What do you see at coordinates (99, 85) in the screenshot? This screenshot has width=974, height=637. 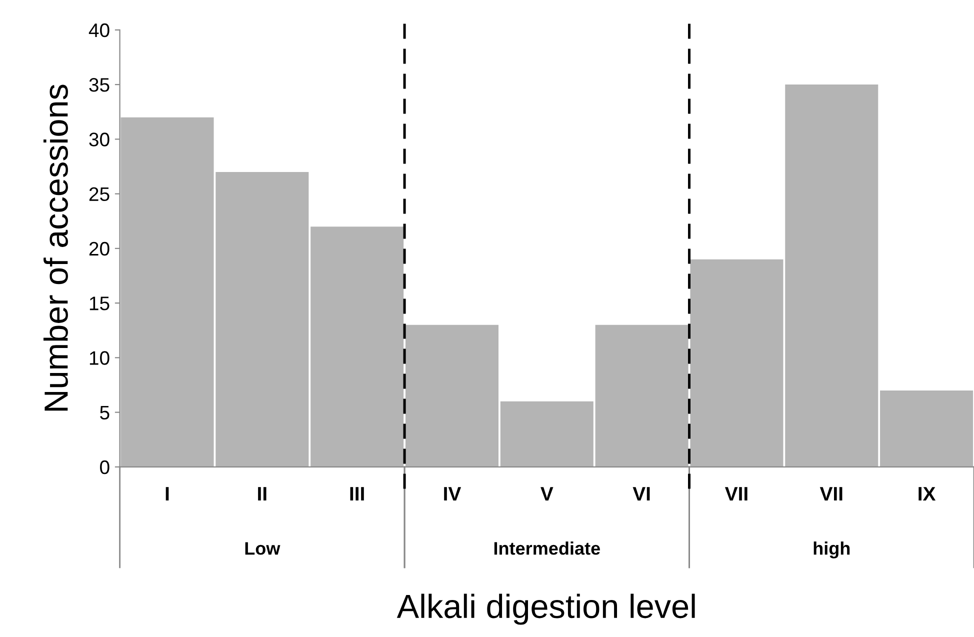 I see `y-tick-label: 35` at bounding box center [99, 85].